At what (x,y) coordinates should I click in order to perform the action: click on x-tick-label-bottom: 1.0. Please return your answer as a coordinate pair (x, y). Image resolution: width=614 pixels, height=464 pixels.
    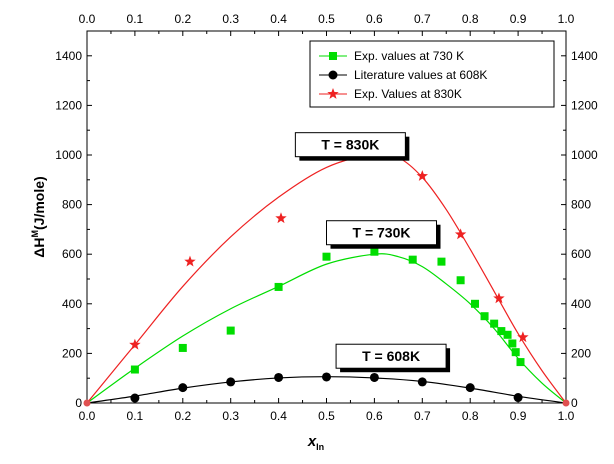
    Looking at the image, I should click on (566, 416).